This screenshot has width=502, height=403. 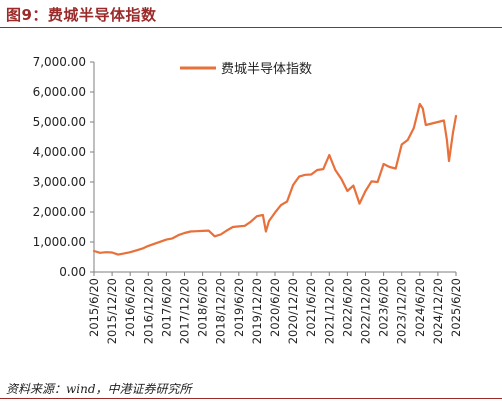 What do you see at coordinates (81, 15) in the screenshot?
I see `figure-title: 图9：费城半导体指数` at bounding box center [81, 15].